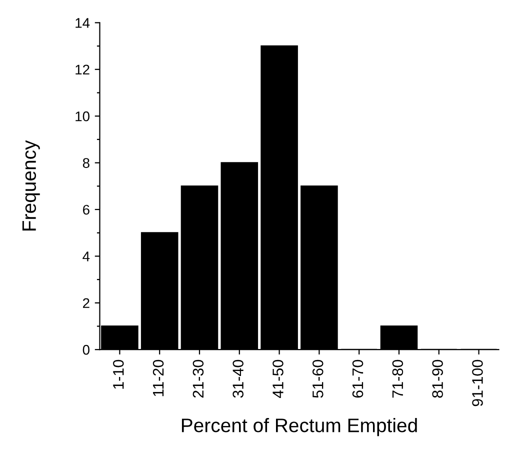 Image resolution: width=525 pixels, height=454 pixels. Describe the element at coordinates (86, 349) in the screenshot. I see `y-tick-label: 0` at that location.